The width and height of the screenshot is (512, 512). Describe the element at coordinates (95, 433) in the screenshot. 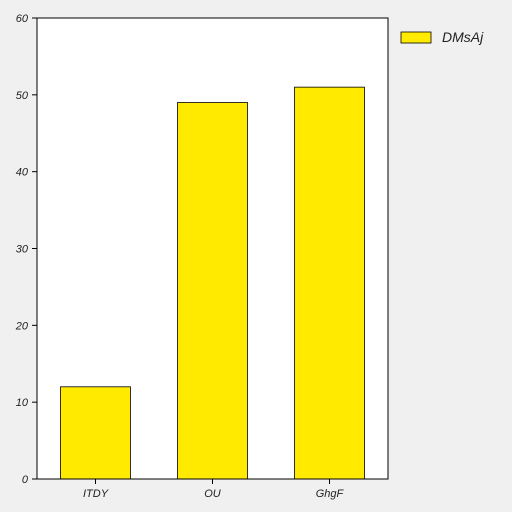

I see `bar-itdy` at that location.